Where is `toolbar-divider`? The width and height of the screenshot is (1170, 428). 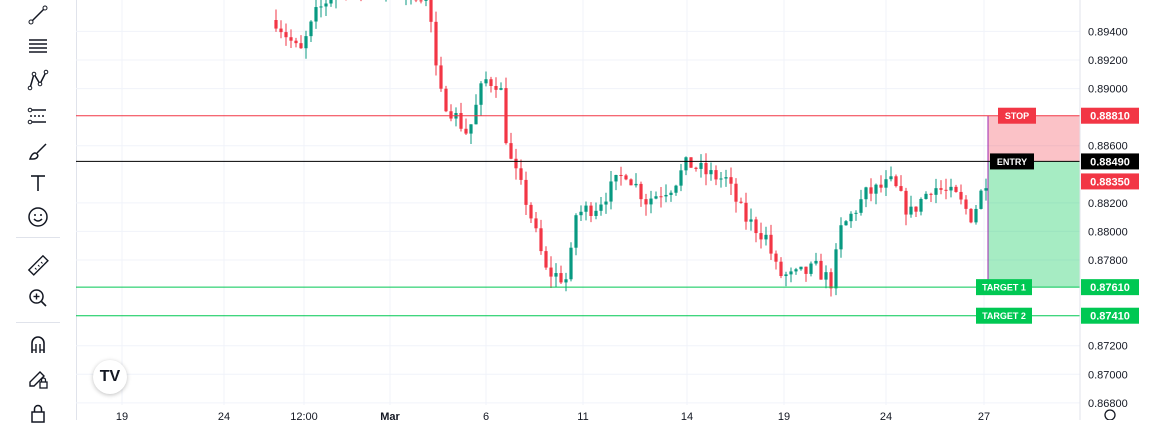 toolbar-divider is located at coordinates (38, 322).